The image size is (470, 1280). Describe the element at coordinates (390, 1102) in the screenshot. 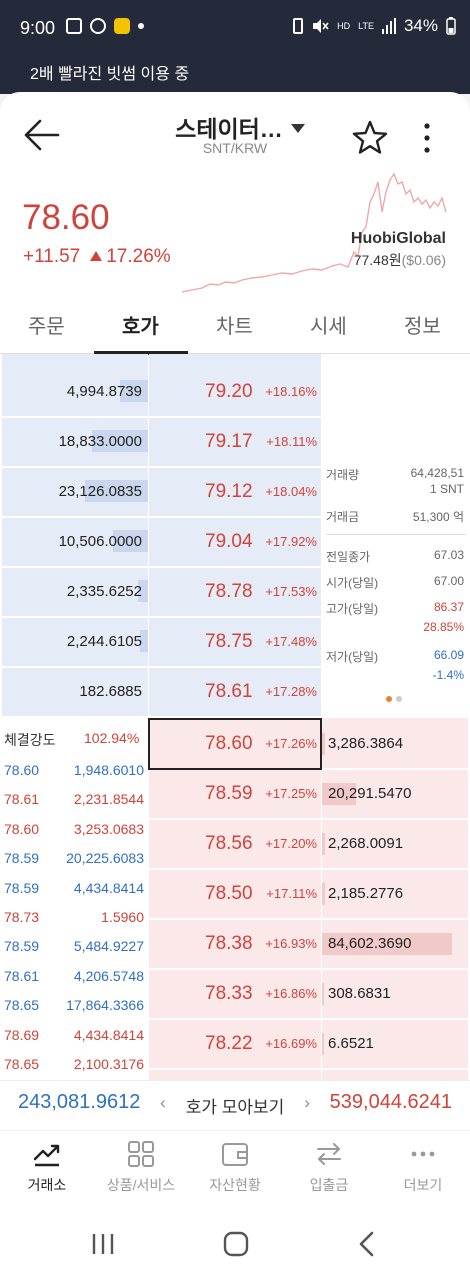

I see `bid-total: 539,044.6241` at that location.